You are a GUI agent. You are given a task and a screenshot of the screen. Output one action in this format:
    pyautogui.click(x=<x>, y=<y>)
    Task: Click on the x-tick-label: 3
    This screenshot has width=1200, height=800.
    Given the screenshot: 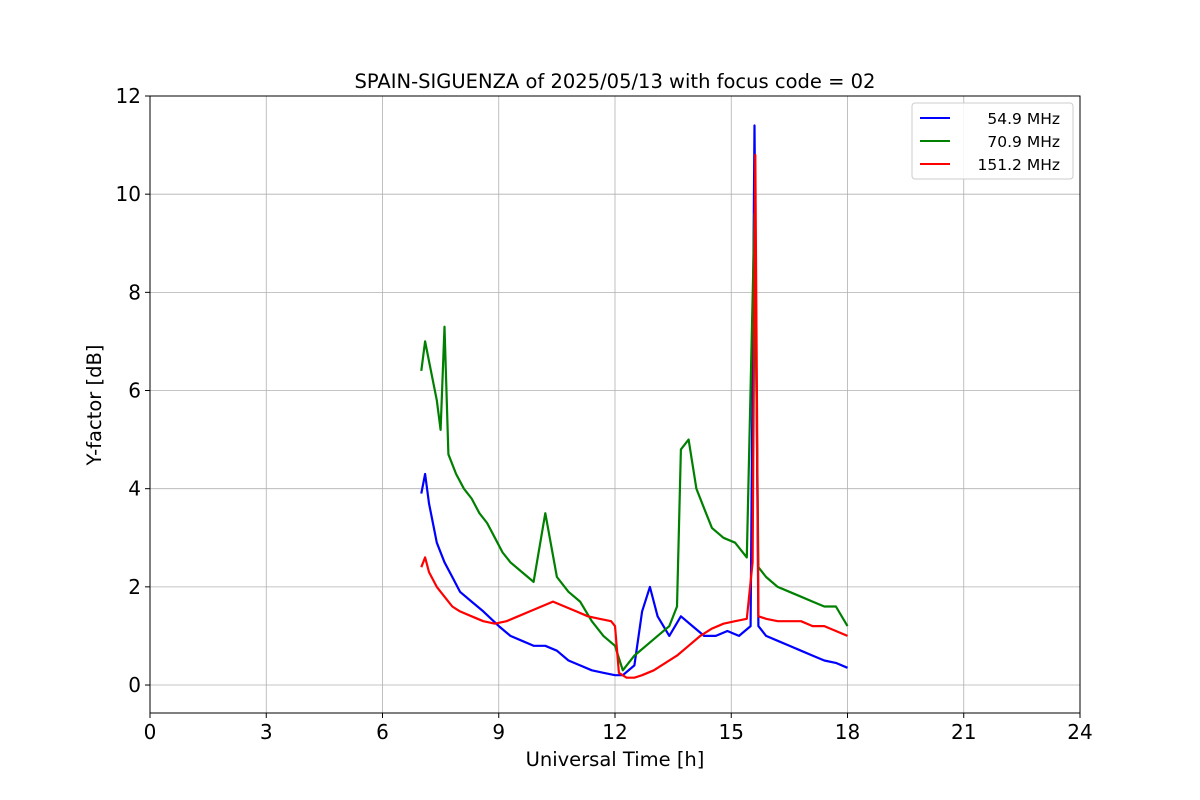 What is the action you would take?
    pyautogui.click(x=266, y=732)
    